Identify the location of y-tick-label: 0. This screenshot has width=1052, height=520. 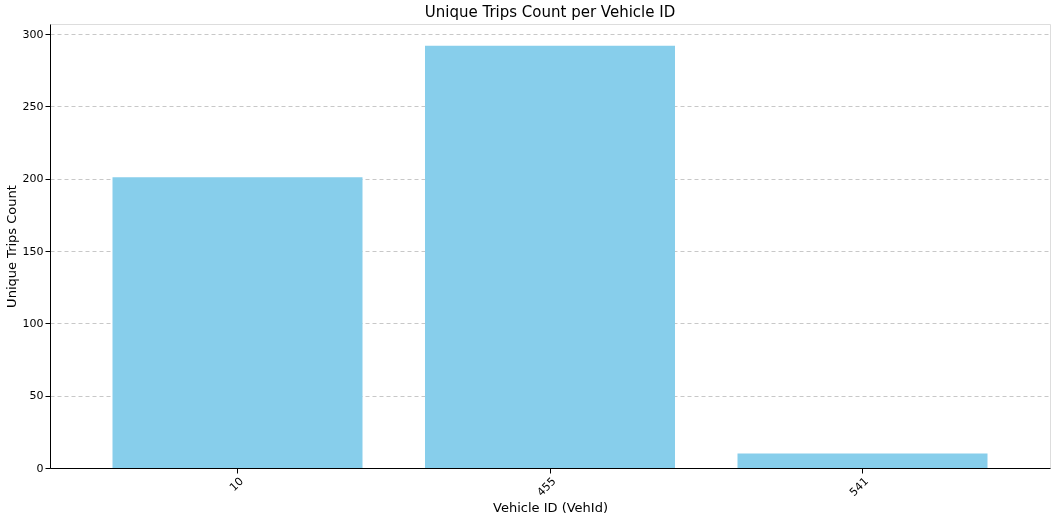
(40, 468).